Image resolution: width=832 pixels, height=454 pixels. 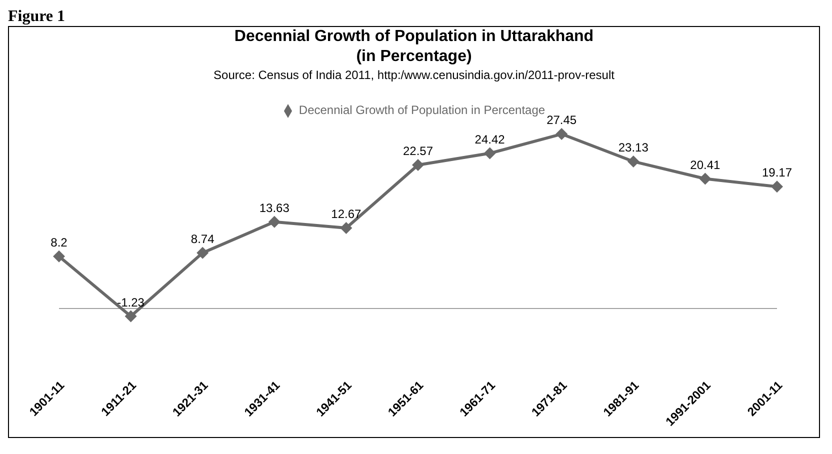 I want to click on chart-subtitle: Source: Census of India 2011, http:/www.cenusindia.gov.in/2011-prov-result, so click(x=414, y=75).